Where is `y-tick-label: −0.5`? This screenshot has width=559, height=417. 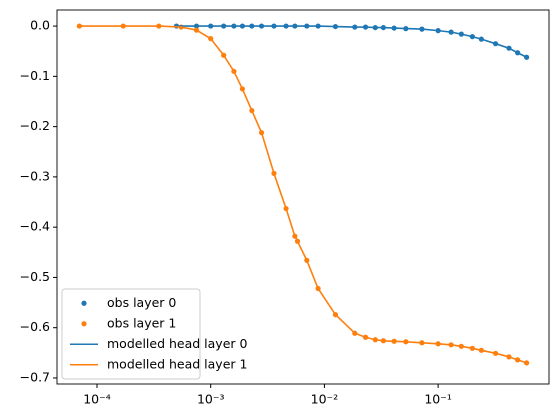
y-tick-label: −0.5 is located at coordinates (35, 276).